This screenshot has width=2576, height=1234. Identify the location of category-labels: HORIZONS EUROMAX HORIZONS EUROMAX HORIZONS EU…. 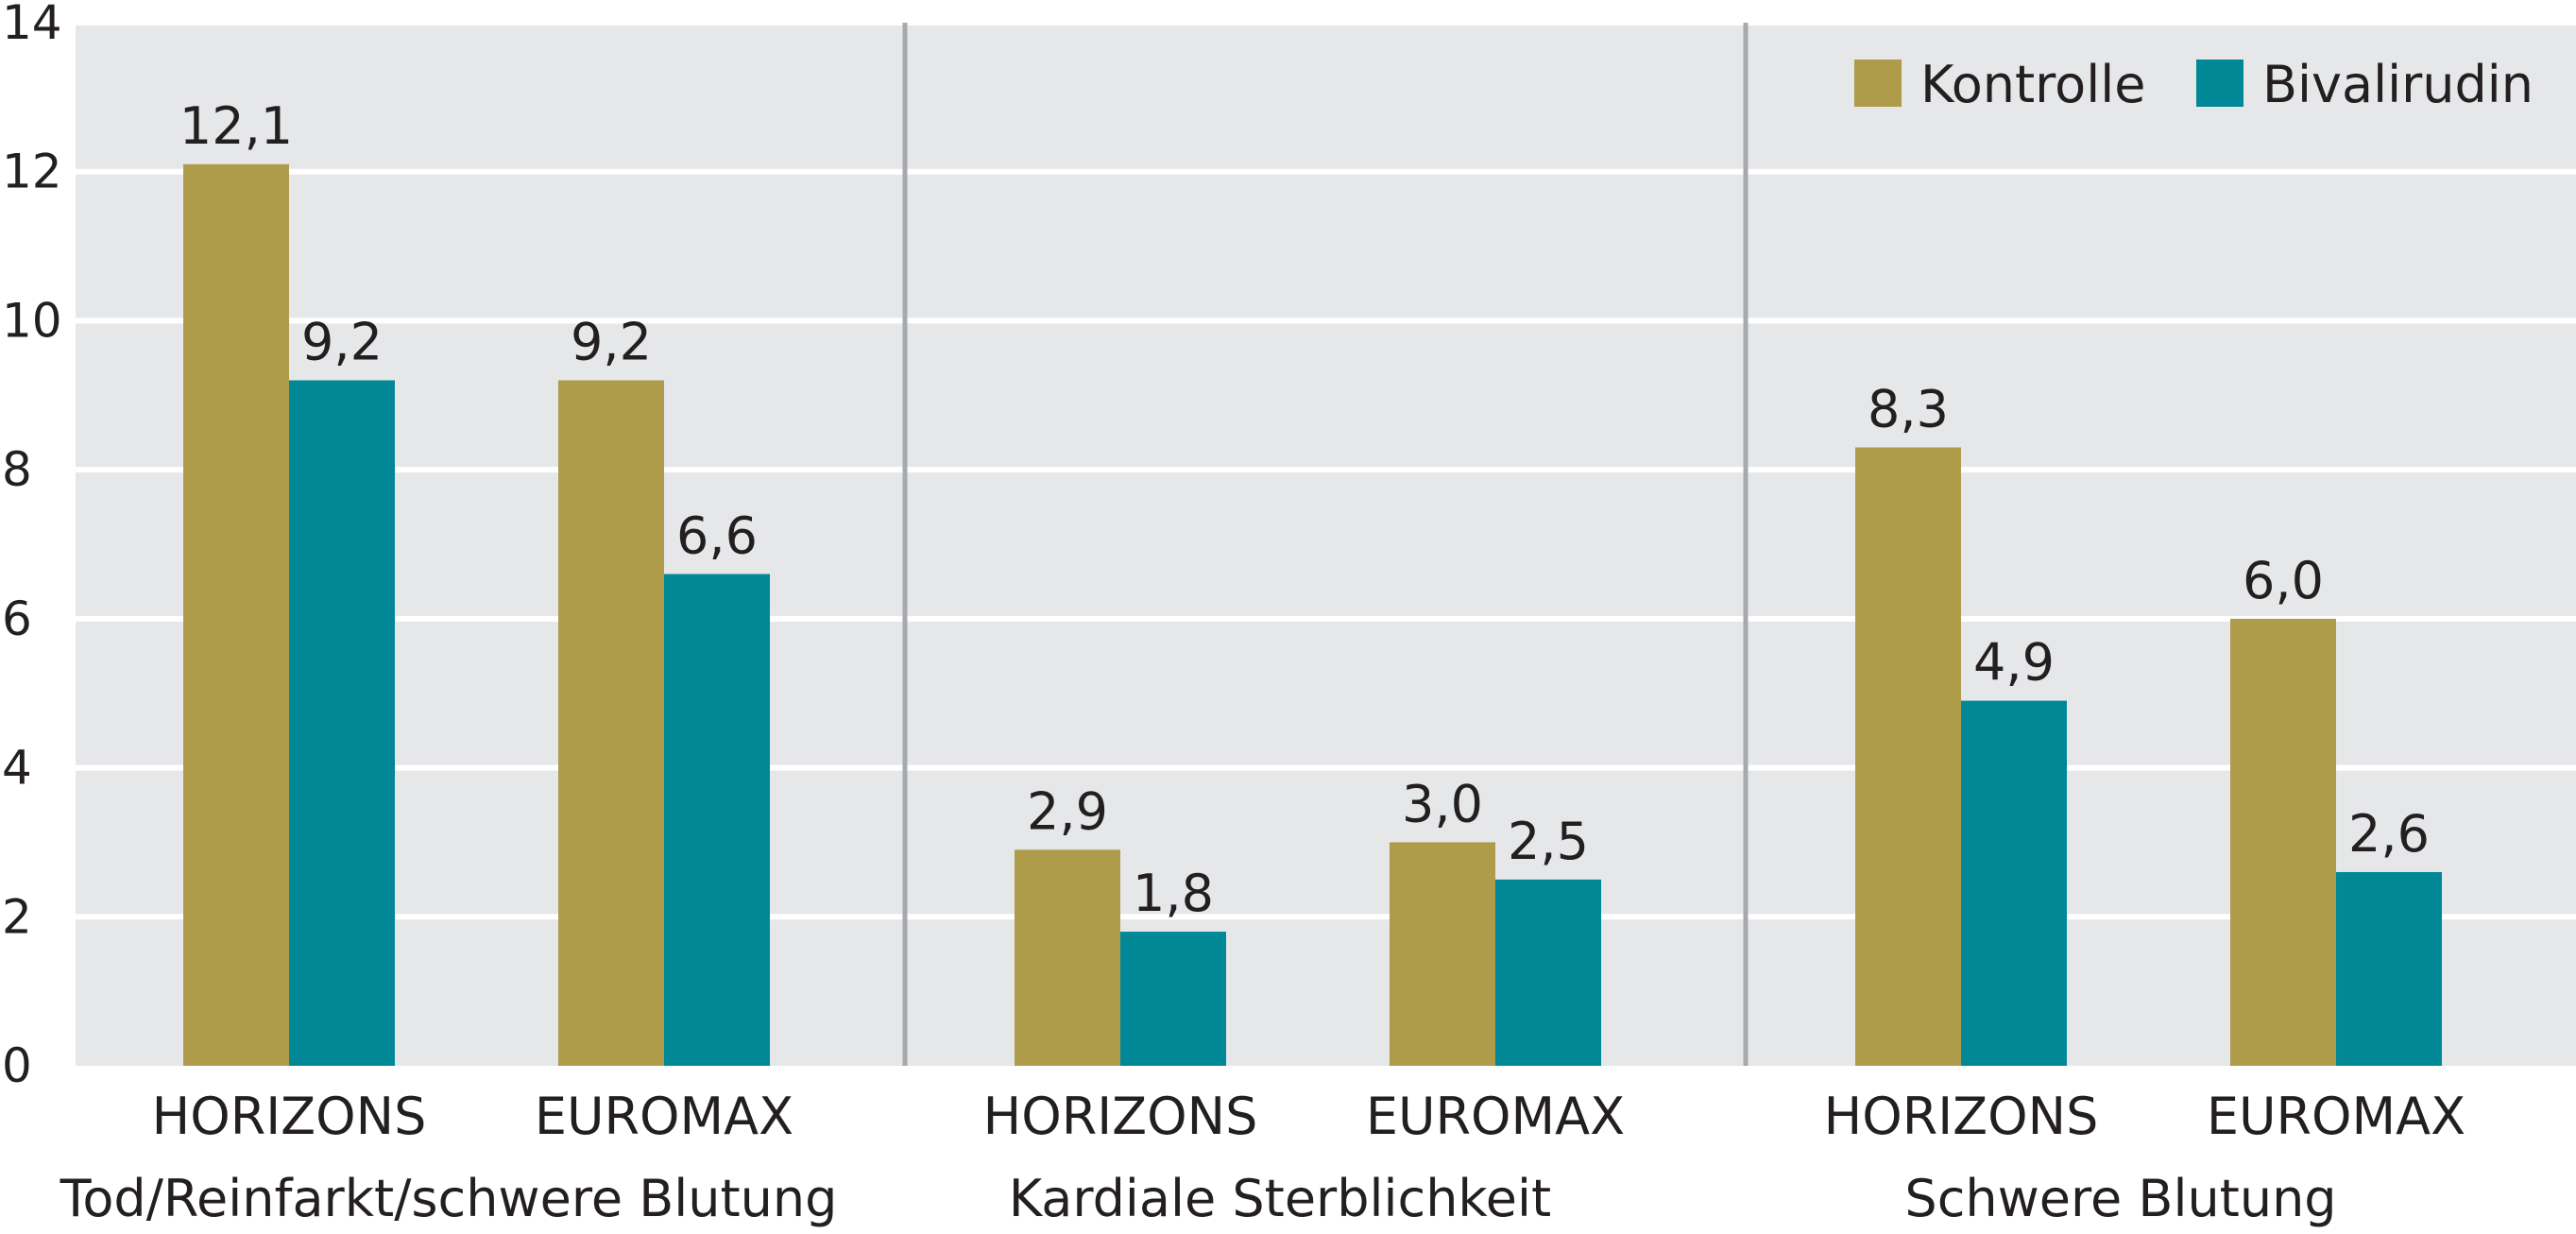
(1309, 1116).